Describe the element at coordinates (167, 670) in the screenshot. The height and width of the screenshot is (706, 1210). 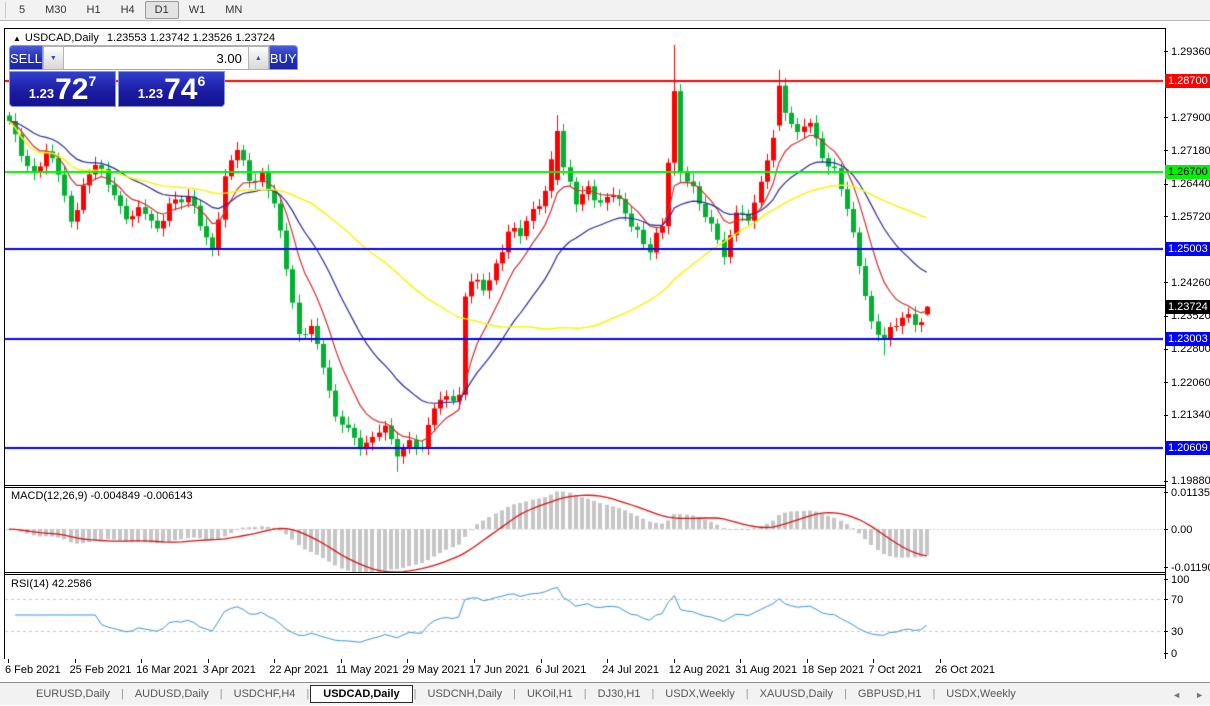
I see `date-label: 16 Mar 2021` at that location.